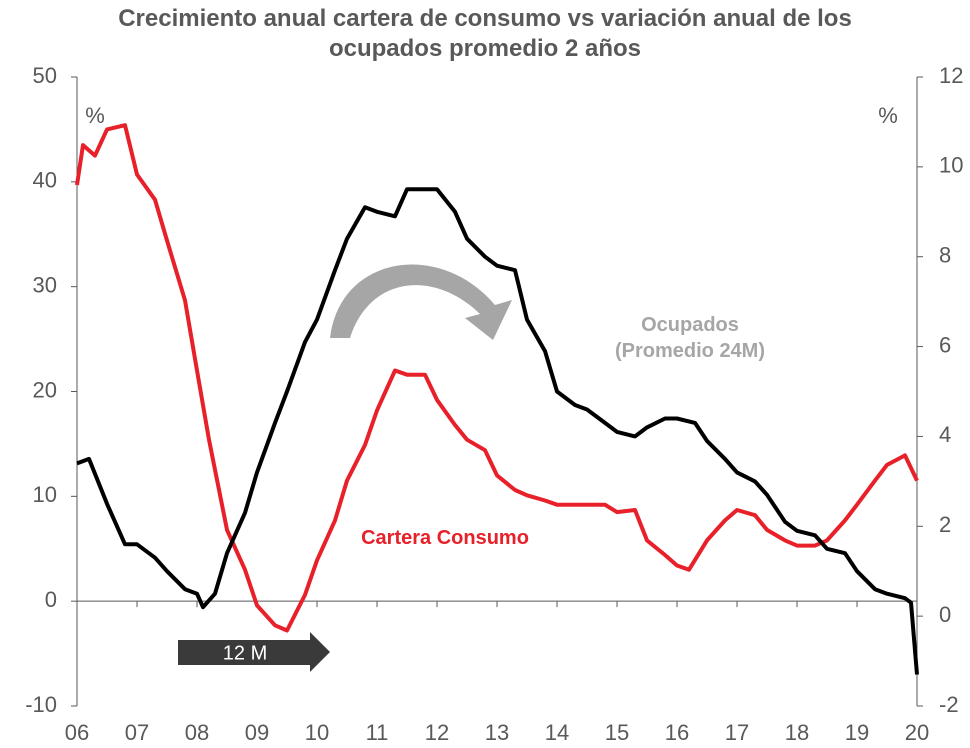 Image resolution: width=970 pixels, height=748 pixels. What do you see at coordinates (677, 732) in the screenshot?
I see `x-tick-label: 16` at bounding box center [677, 732].